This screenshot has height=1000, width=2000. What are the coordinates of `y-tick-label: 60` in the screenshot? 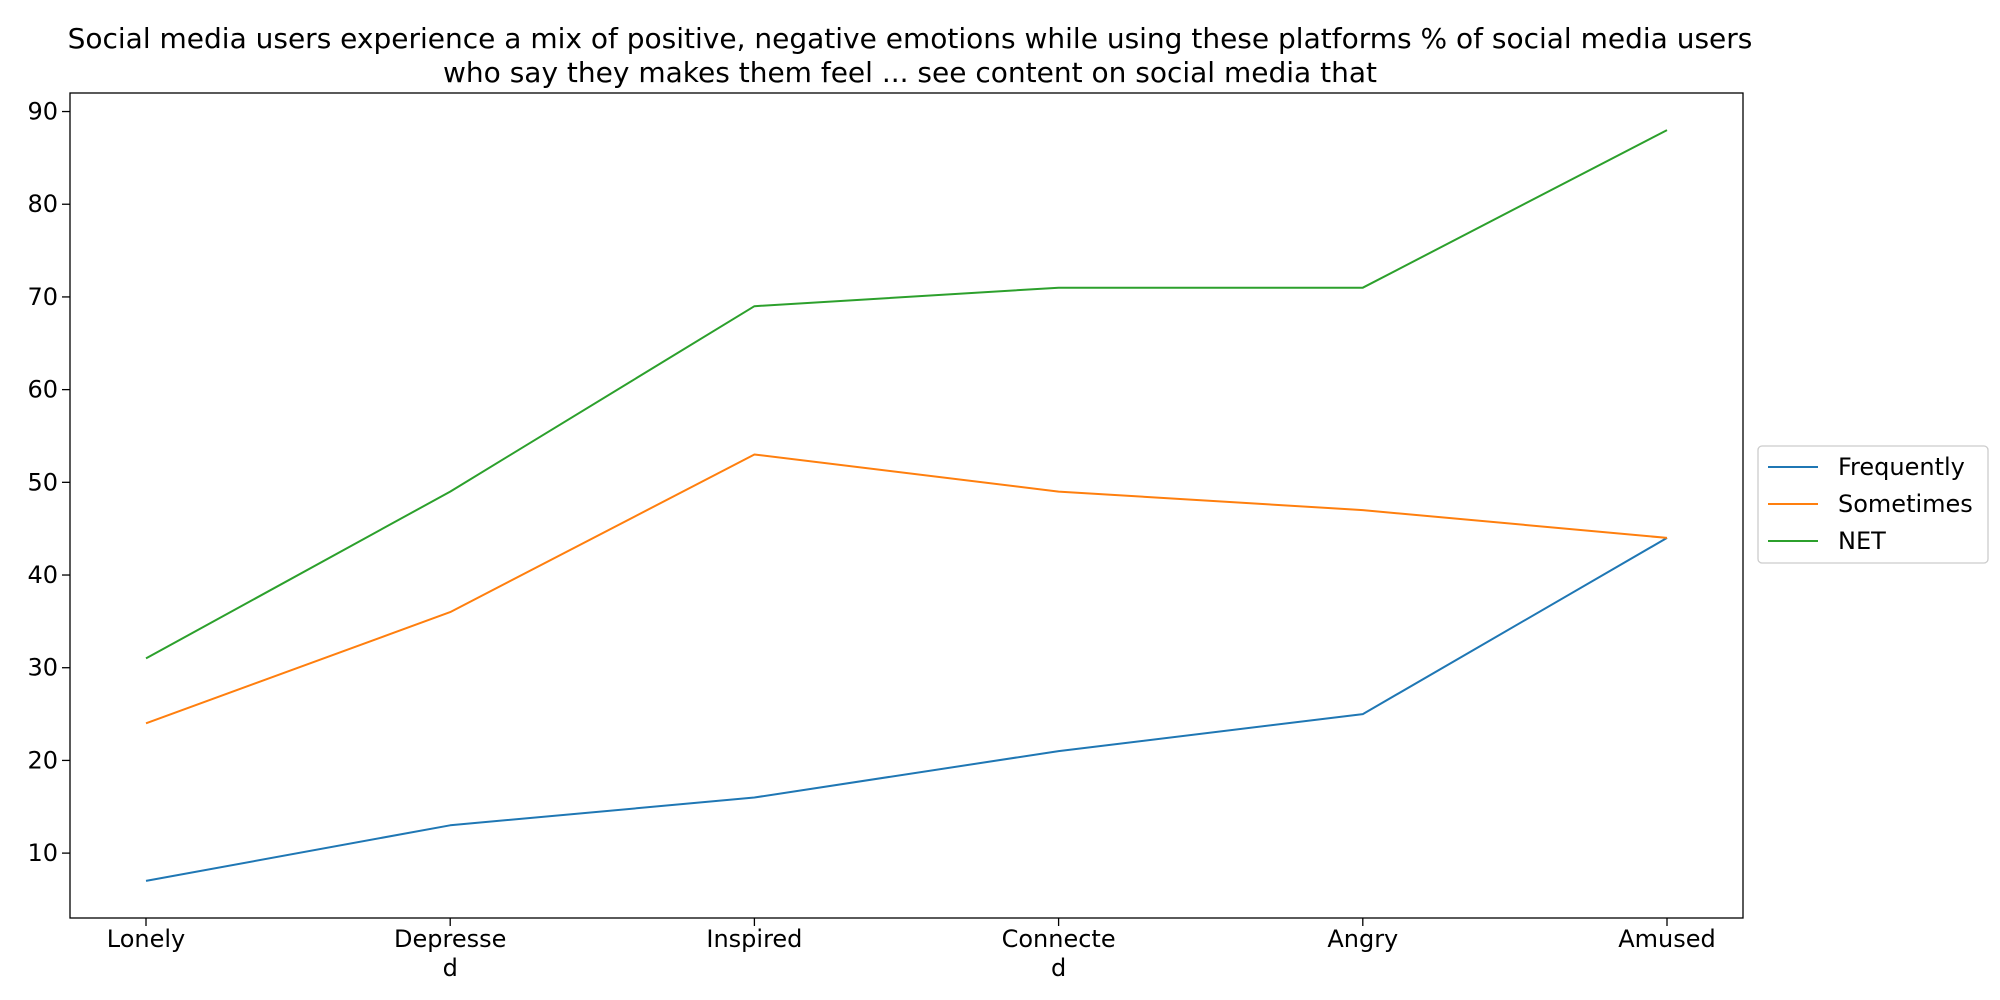 It's located at (42, 390).